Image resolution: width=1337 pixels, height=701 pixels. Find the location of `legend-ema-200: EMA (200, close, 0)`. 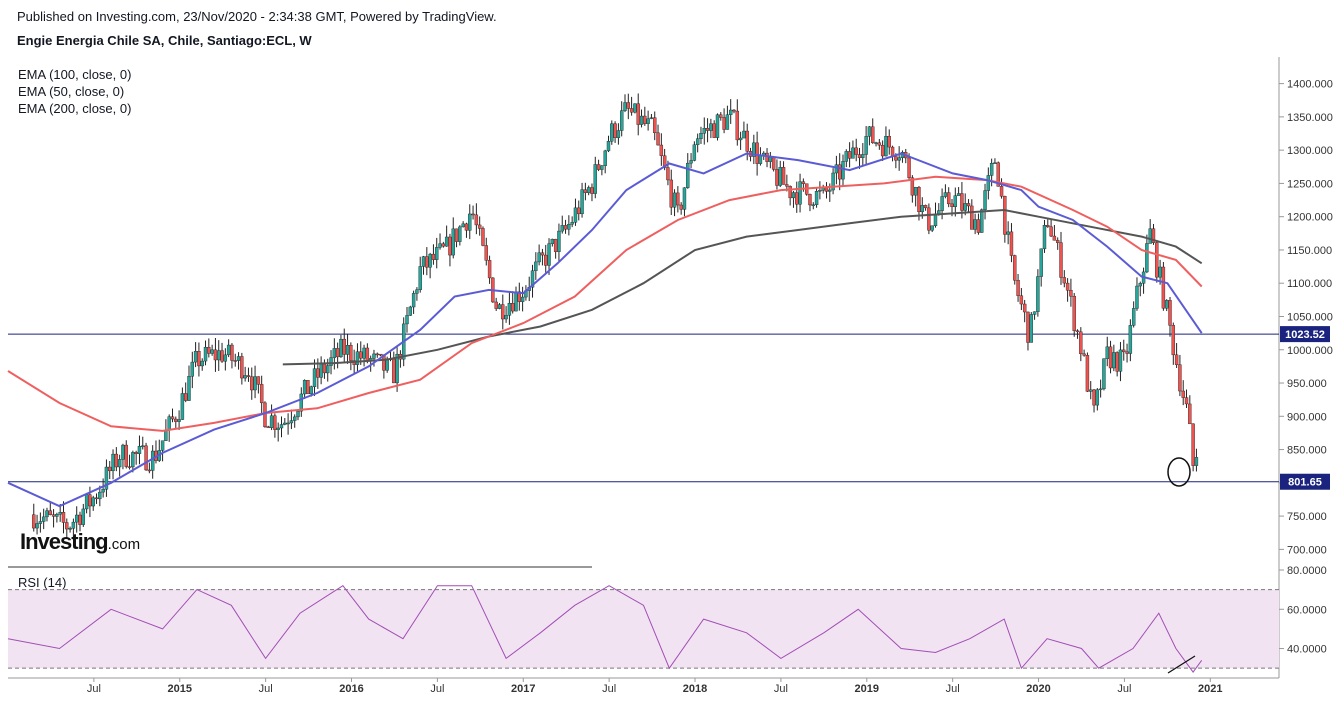

legend-ema-200: EMA (200, close, 0) is located at coordinates (75, 108).